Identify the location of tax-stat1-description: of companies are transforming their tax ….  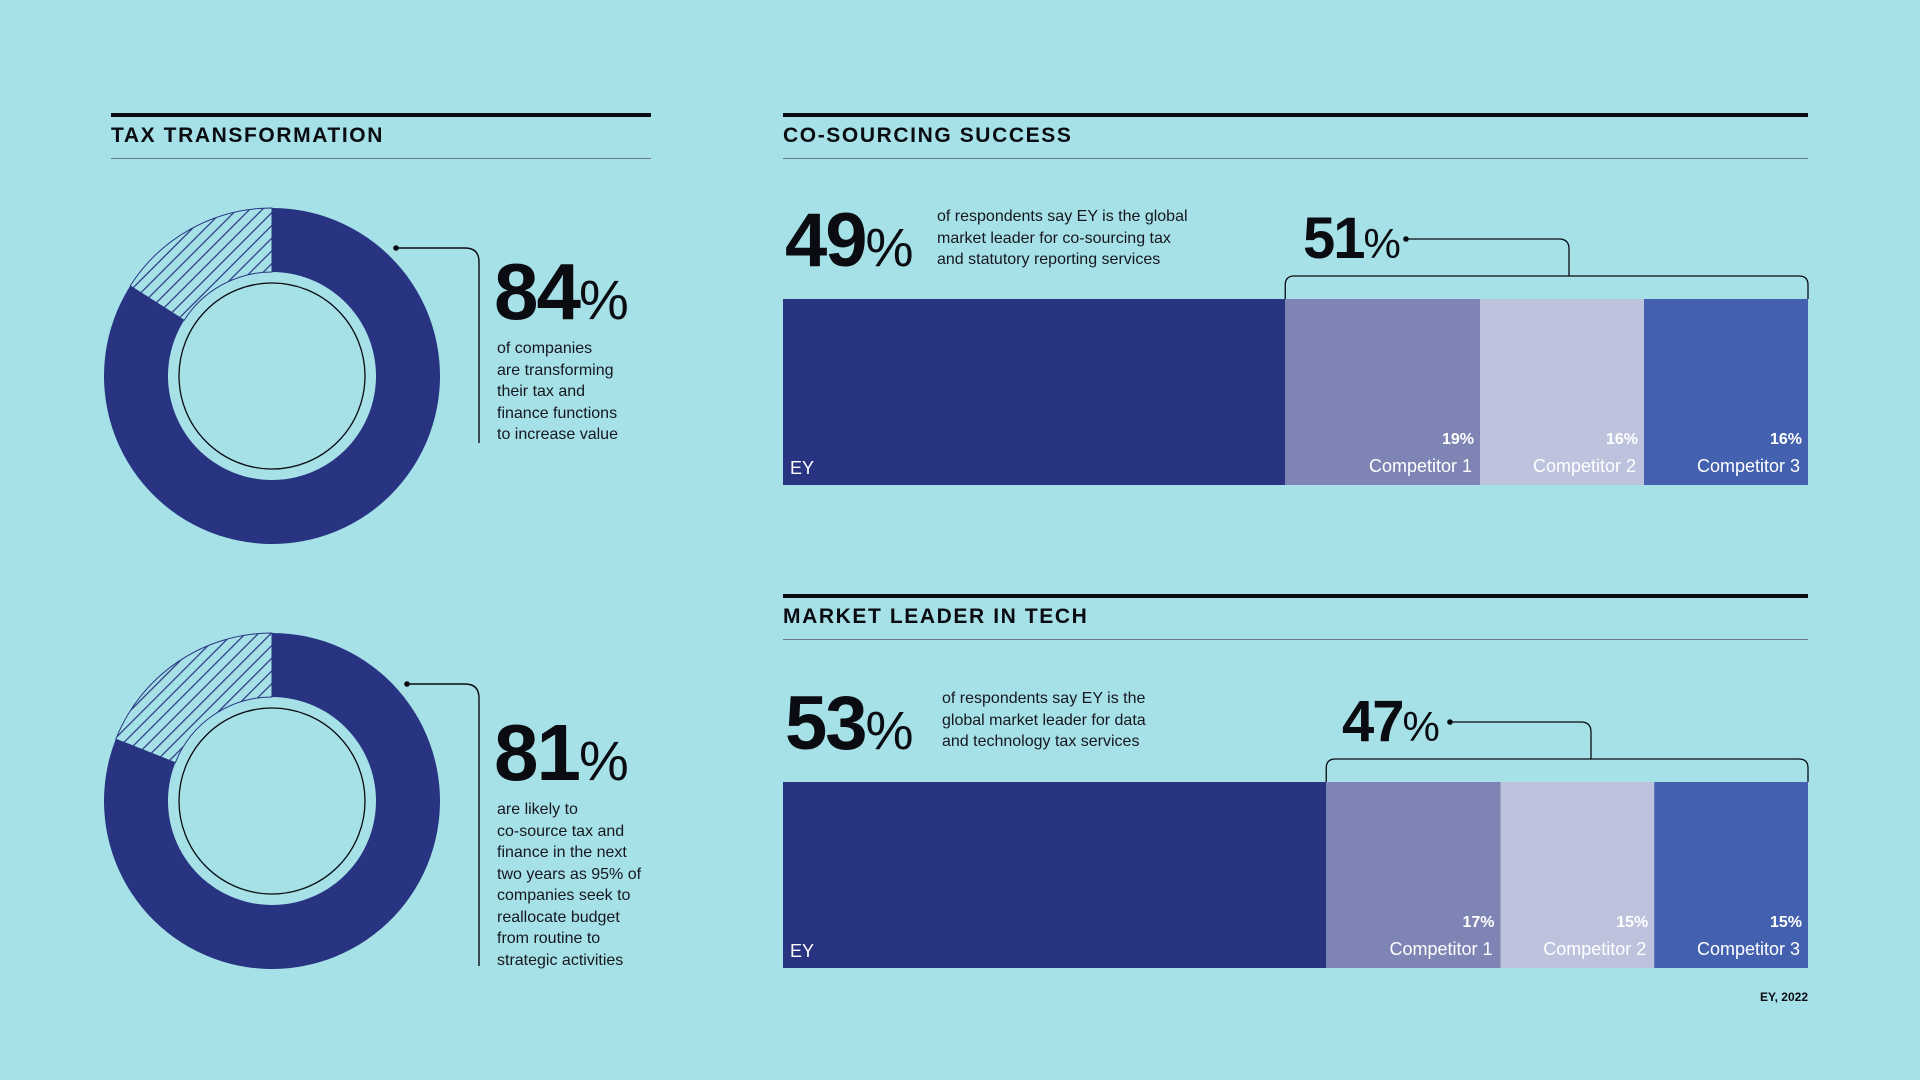
(557, 392).